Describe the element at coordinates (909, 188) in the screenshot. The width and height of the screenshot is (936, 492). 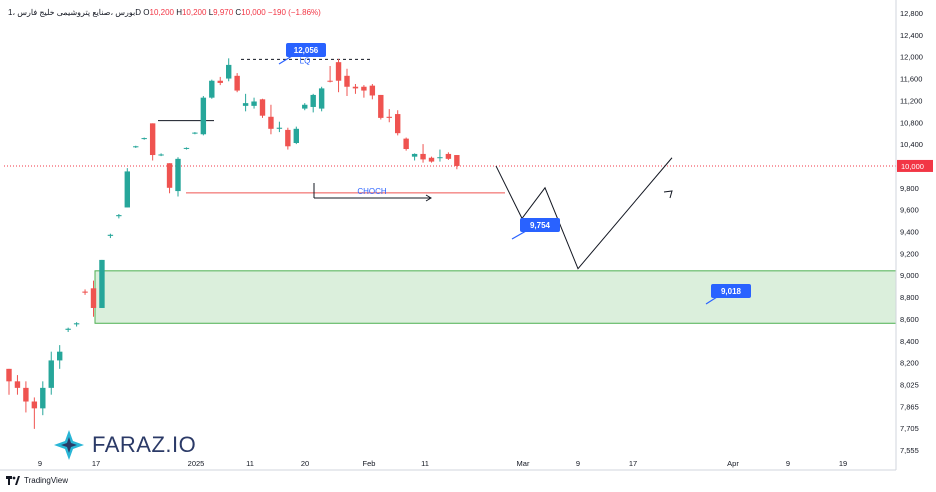
I see `y-tick-label: 9,800` at that location.